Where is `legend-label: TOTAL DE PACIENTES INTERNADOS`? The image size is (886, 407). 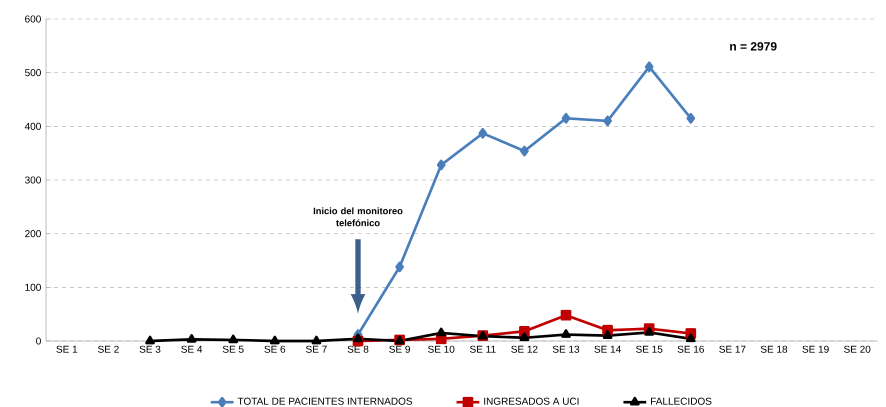
legend-label: TOTAL DE PACIENTES INTERNADOS is located at coordinates (325, 401).